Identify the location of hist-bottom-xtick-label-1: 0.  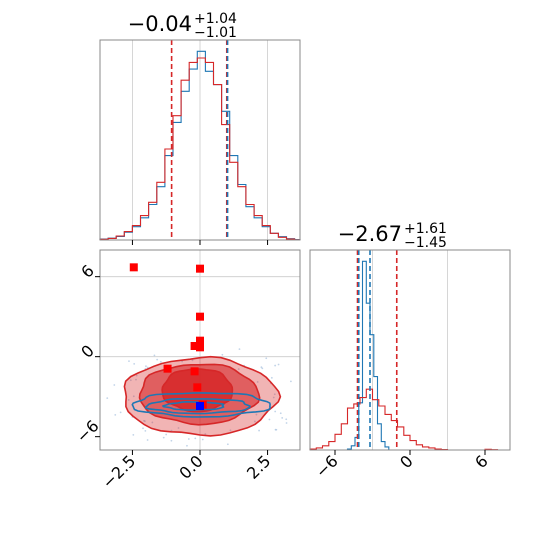
(406, 461).